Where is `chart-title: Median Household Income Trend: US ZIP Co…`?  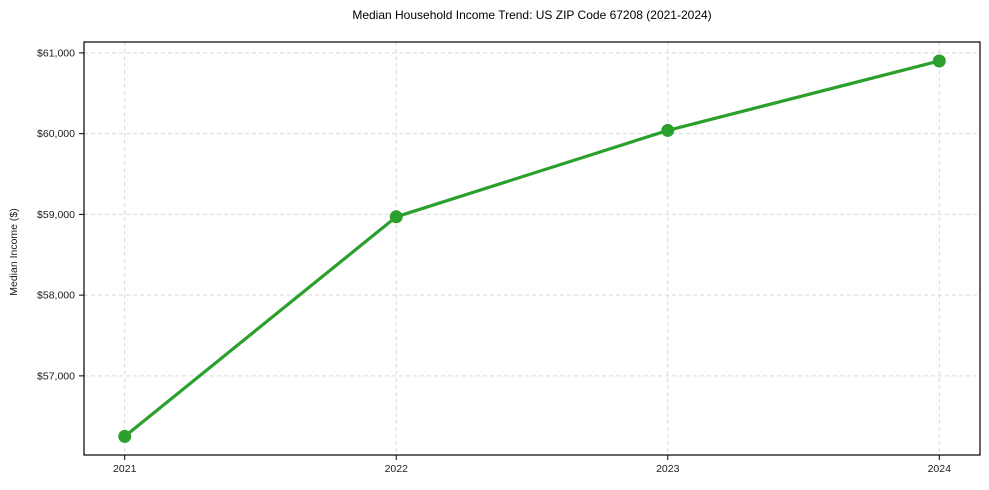
chart-title: Median Household Income Trend: US ZIP Co… is located at coordinates (532, 15).